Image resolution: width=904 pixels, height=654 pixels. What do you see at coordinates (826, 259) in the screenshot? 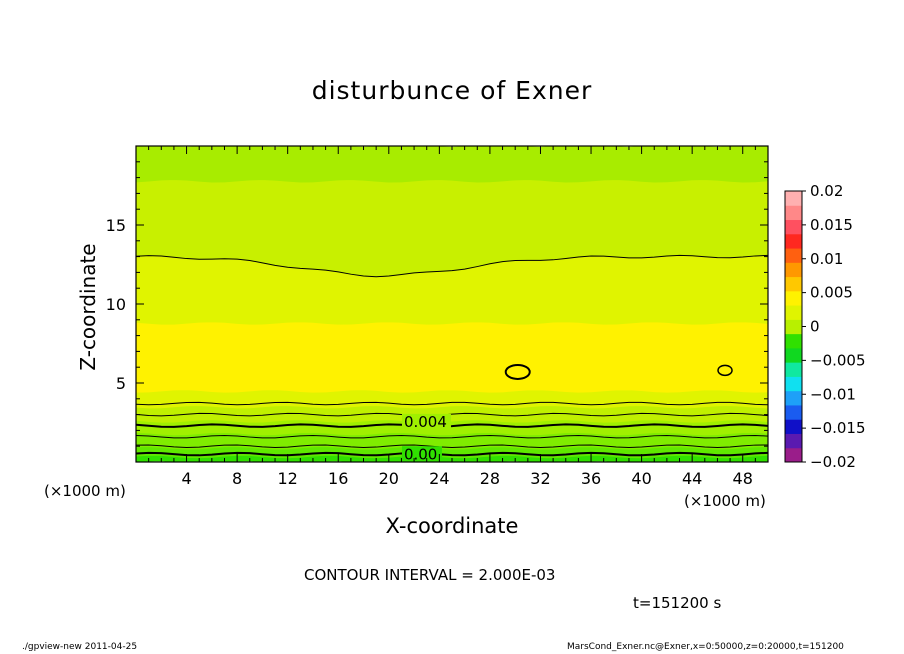
I see `colorbar-tick-label: 0.01` at bounding box center [826, 259].